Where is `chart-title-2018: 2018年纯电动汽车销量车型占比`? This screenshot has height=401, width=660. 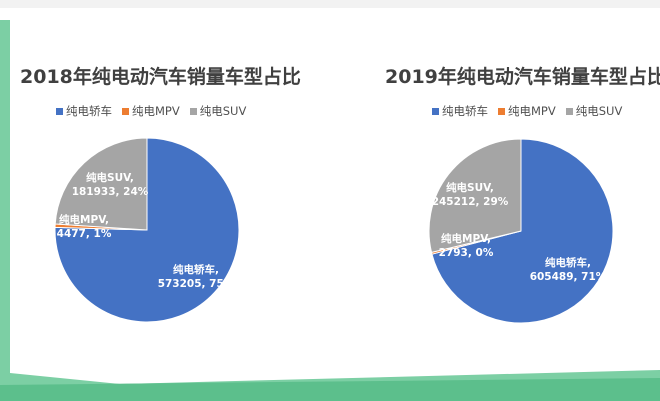
chart-title-2018: 2018年纯电动汽车销量车型占比 is located at coordinates (160, 77).